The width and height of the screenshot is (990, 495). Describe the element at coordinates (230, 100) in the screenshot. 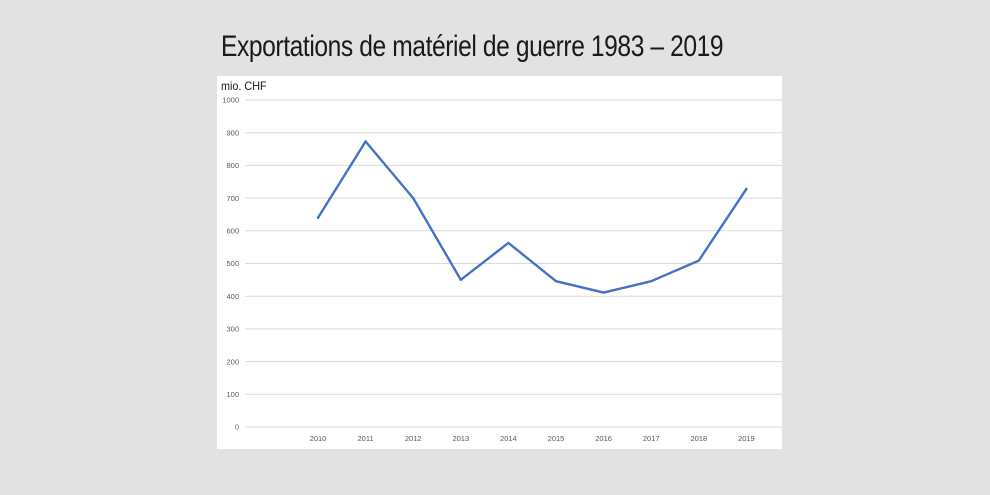

I see `y-tick-label: 1000` at that location.